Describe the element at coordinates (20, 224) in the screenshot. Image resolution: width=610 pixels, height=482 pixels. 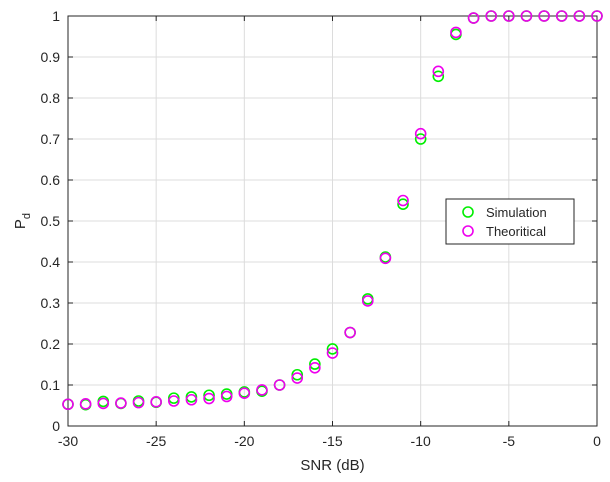
I see `y-axis-label-main: P` at that location.